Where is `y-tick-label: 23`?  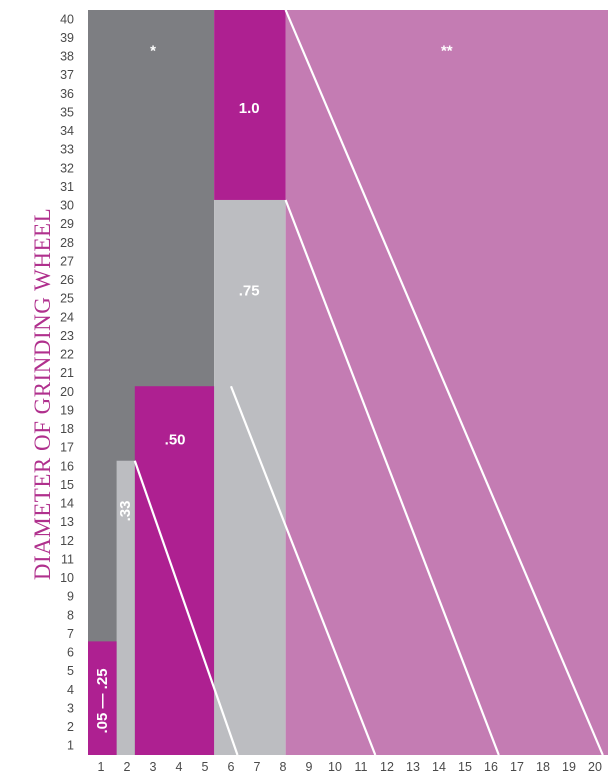
y-tick-label: 23 is located at coordinates (67, 336).